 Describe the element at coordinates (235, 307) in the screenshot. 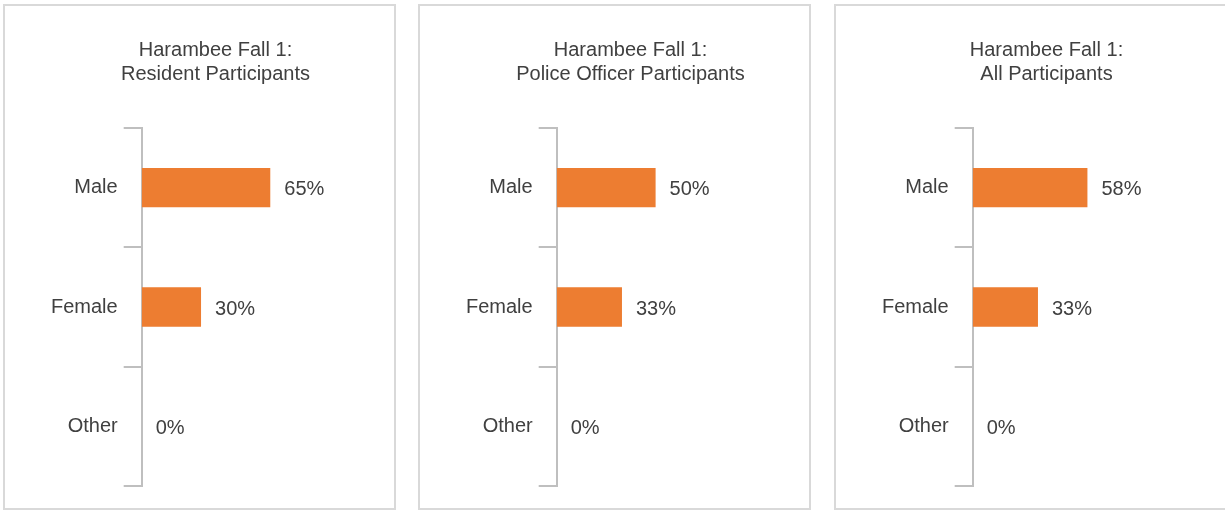

I see `data-label: 30%` at that location.